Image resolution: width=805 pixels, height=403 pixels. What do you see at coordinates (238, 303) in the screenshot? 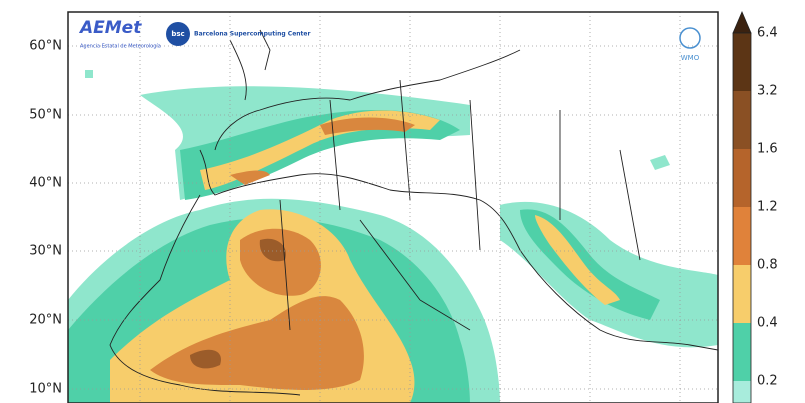
I see `dust-brown` at bounding box center [238, 303].